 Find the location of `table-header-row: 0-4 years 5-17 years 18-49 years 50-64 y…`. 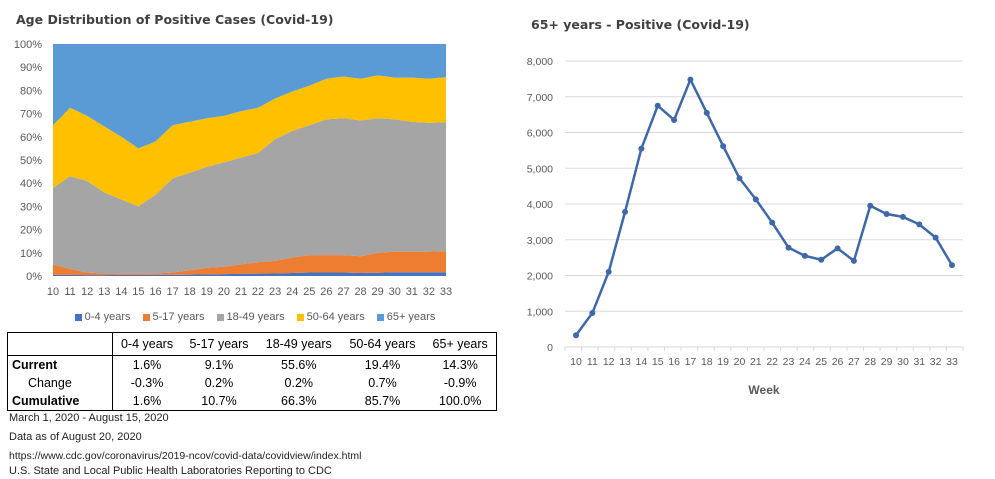

table-header-row: 0-4 years 5-17 years 18-49 years 50-64 y… is located at coordinates (252, 344).